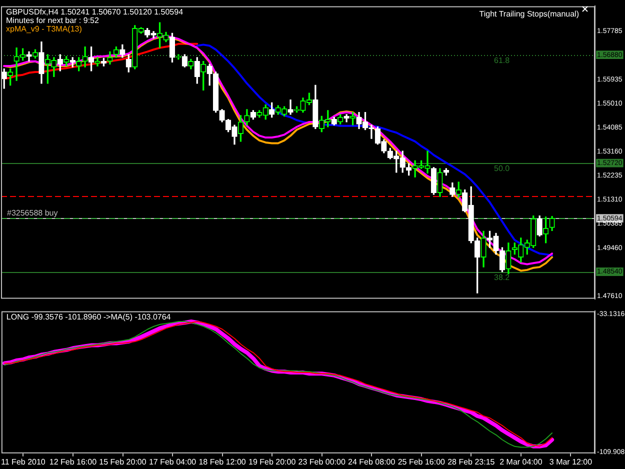 This screenshot has width=625, height=469. I want to click on candlestick, so click(291, 107).